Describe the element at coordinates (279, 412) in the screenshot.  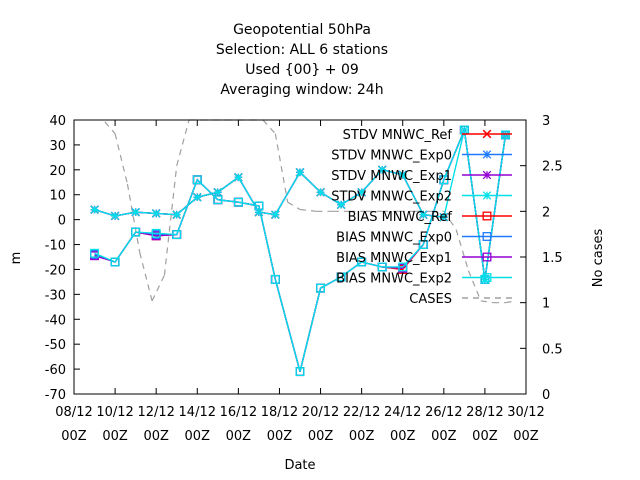
I see `x-tick-label-date: 18/12` at that location.